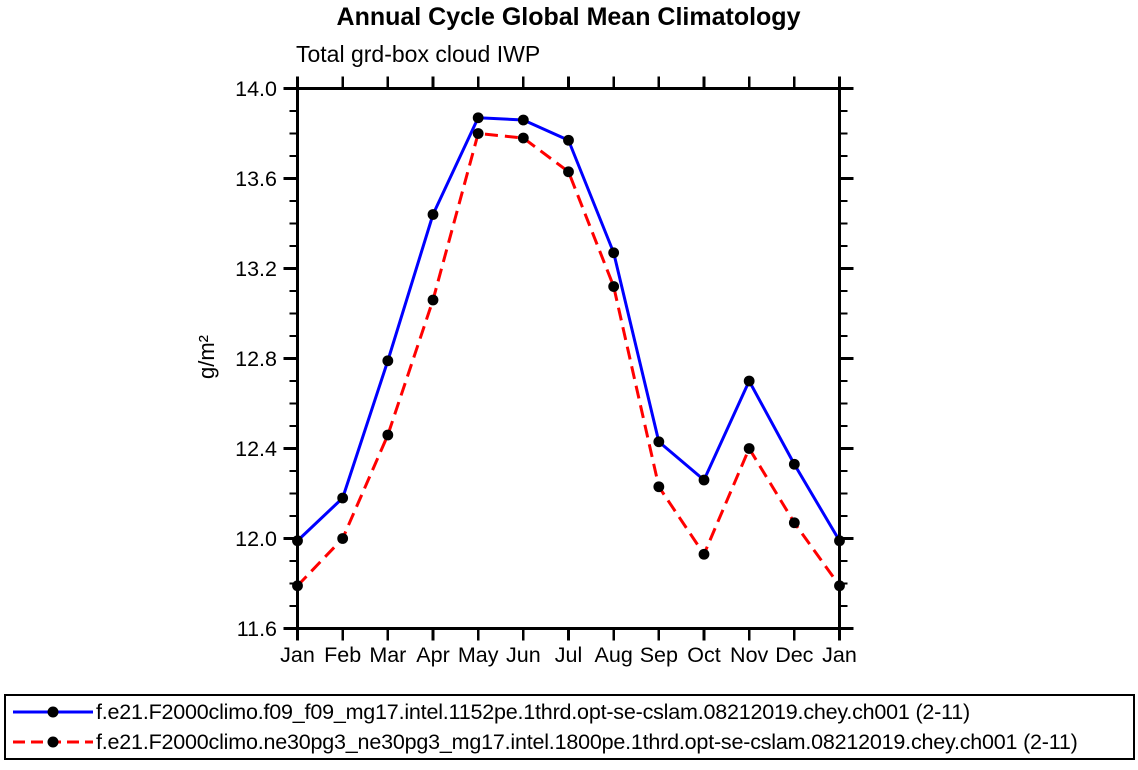 The width and height of the screenshot is (1138, 770). What do you see at coordinates (749, 655) in the screenshot?
I see `x-tick-label: Nov` at bounding box center [749, 655].